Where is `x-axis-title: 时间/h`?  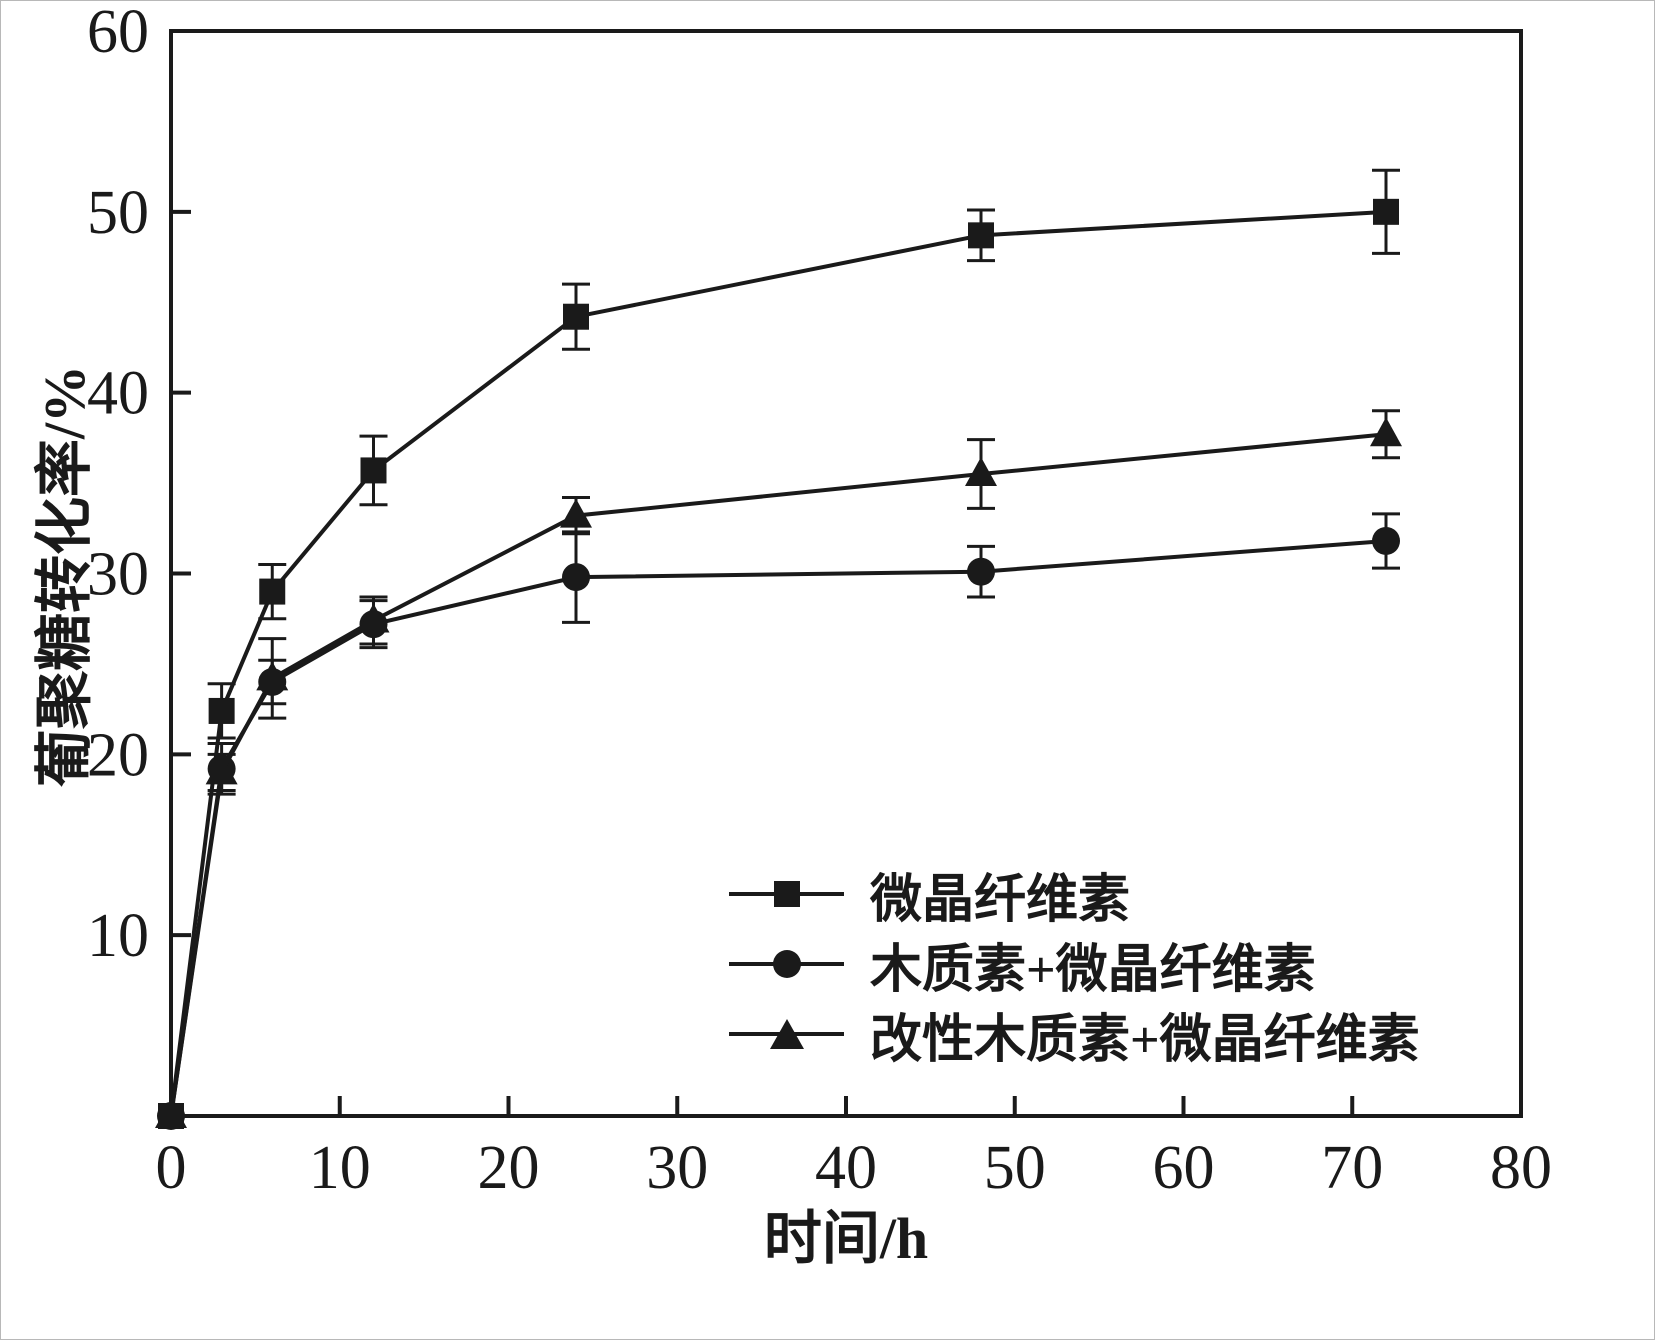
x-axis-title: 时间/h is located at coordinates (846, 1238).